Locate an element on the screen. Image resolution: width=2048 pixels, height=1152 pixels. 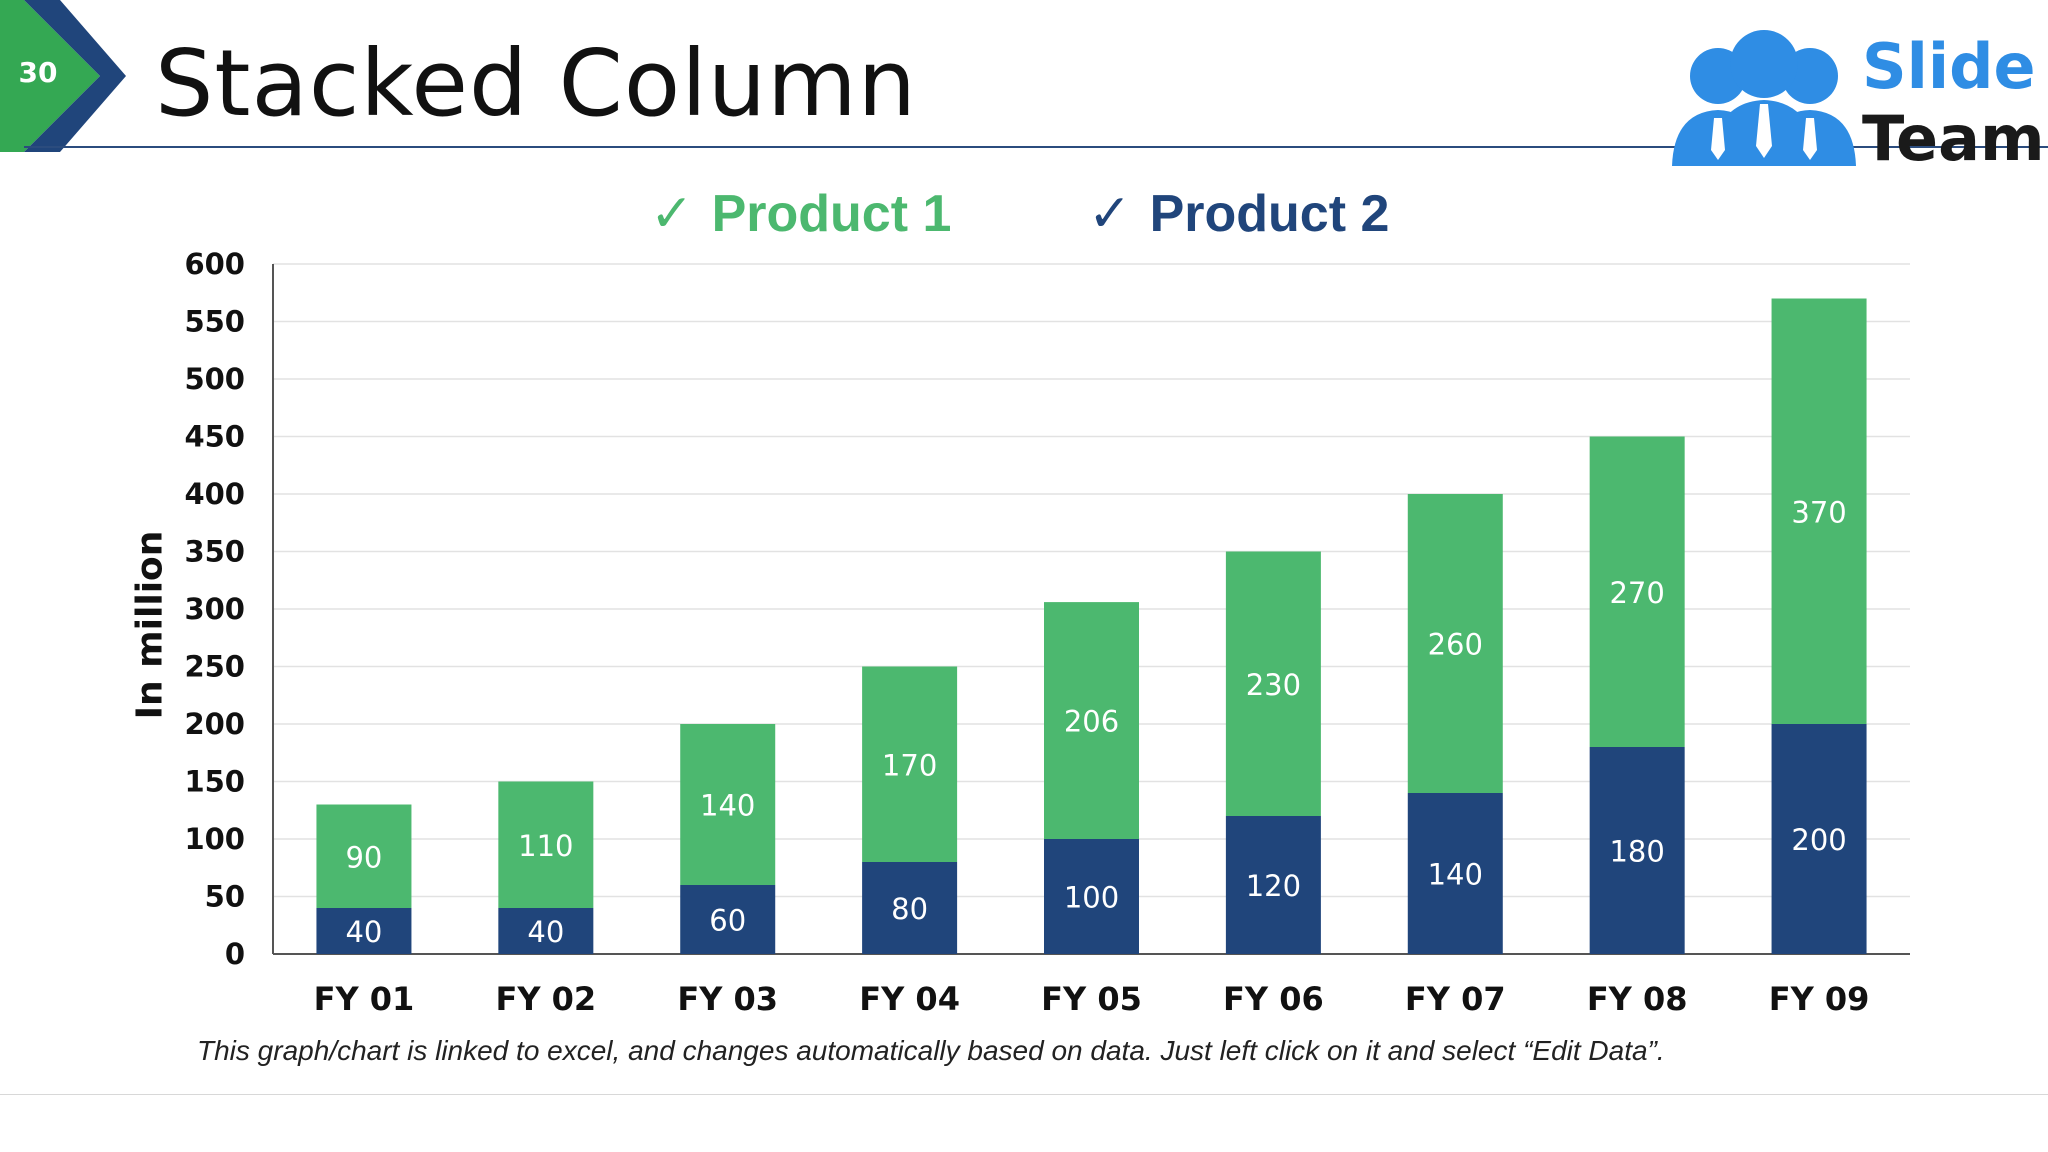
data-label: 110 is located at coordinates (545, 846).